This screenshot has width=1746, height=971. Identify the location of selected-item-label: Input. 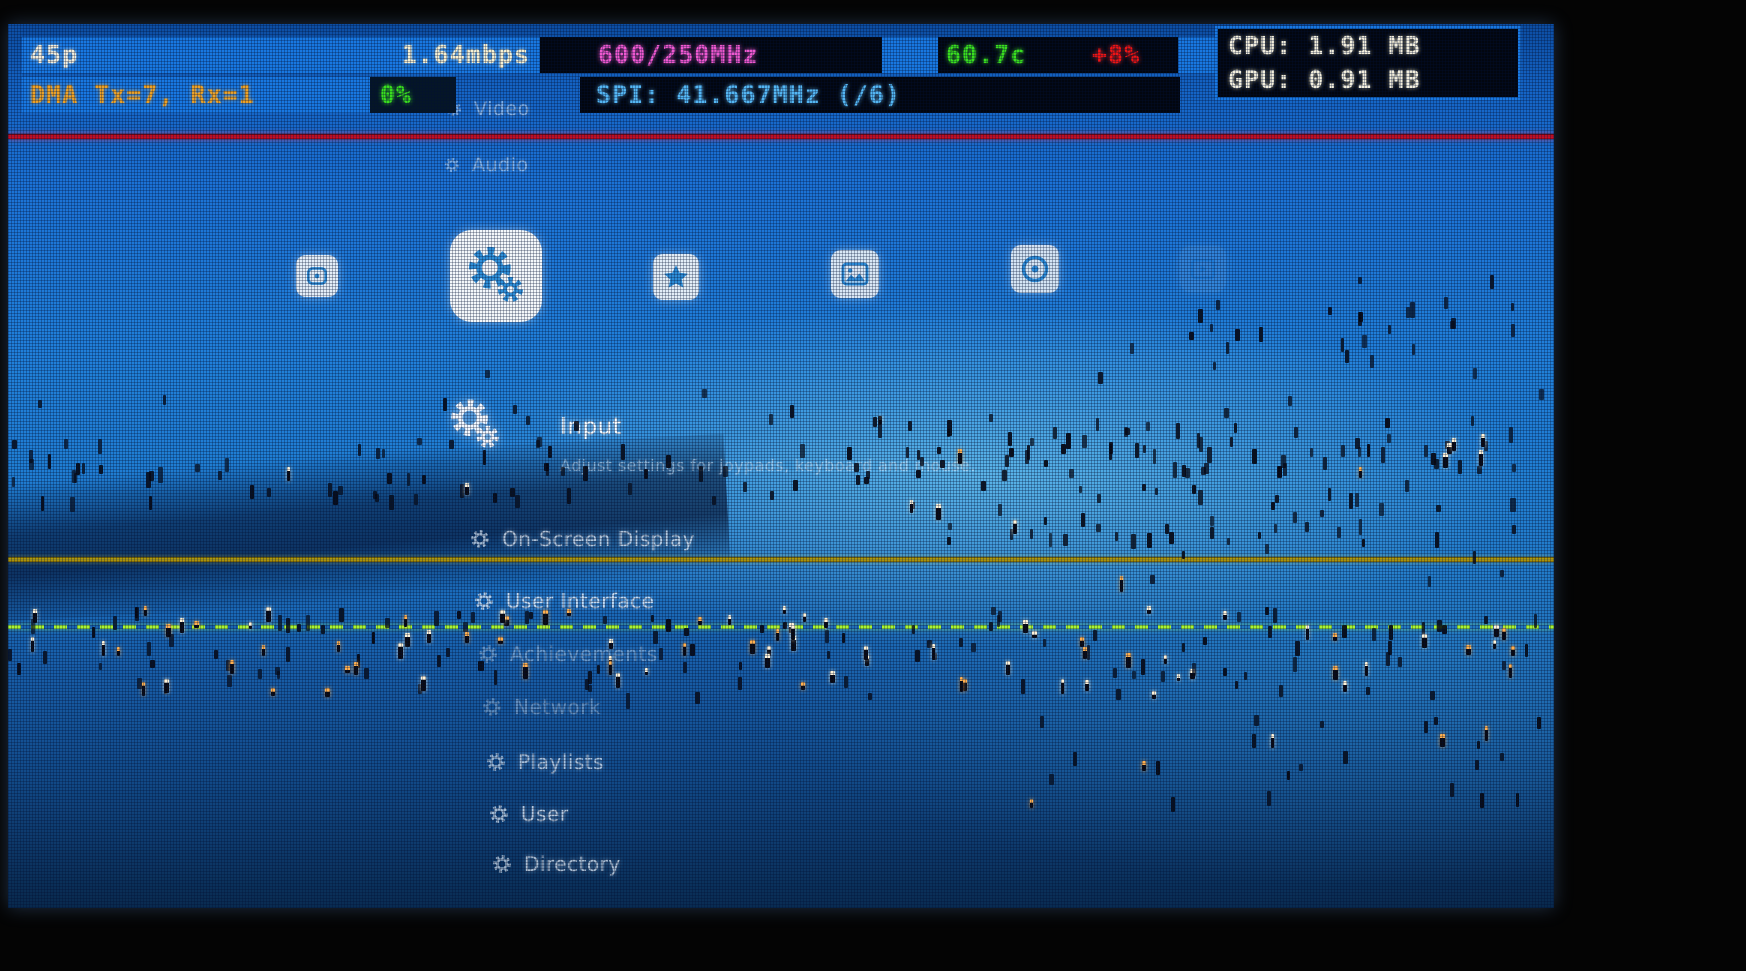
(591, 427).